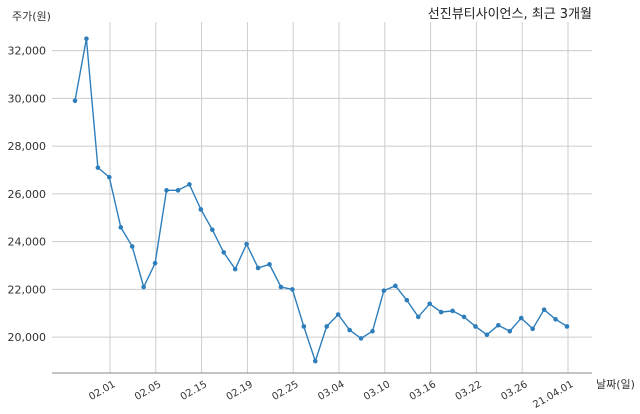  Describe the element at coordinates (615, 384) in the screenshot. I see `x-axis-title: 날짜(일)` at that location.